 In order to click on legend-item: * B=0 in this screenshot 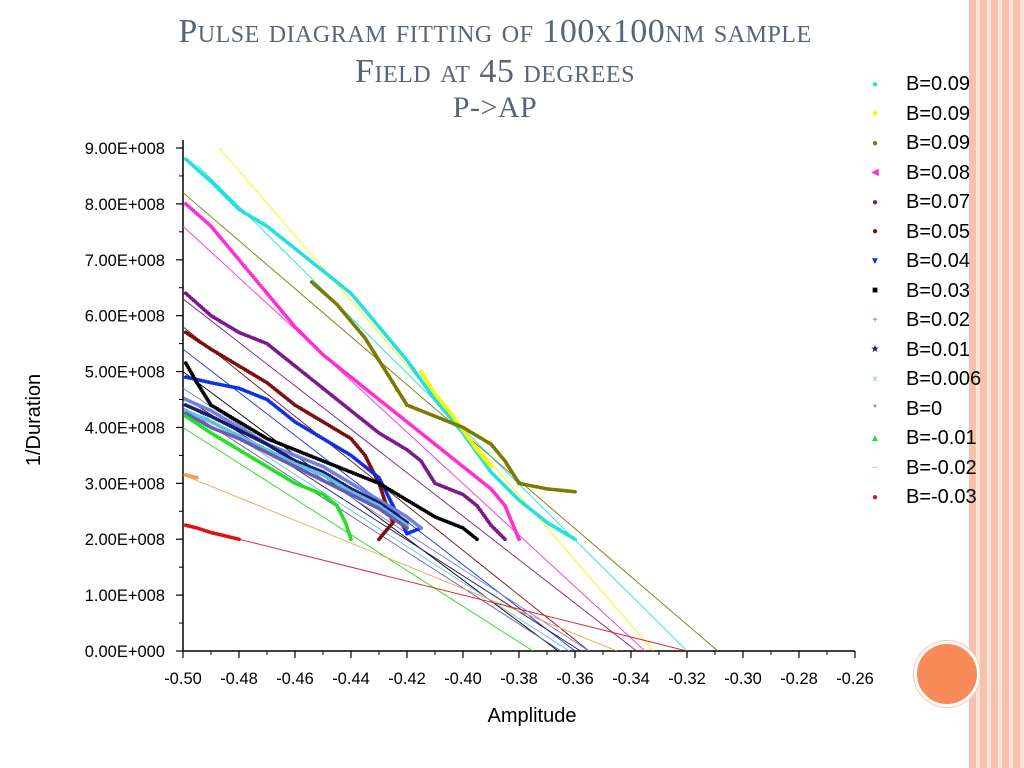, I will do `click(942, 410)`.